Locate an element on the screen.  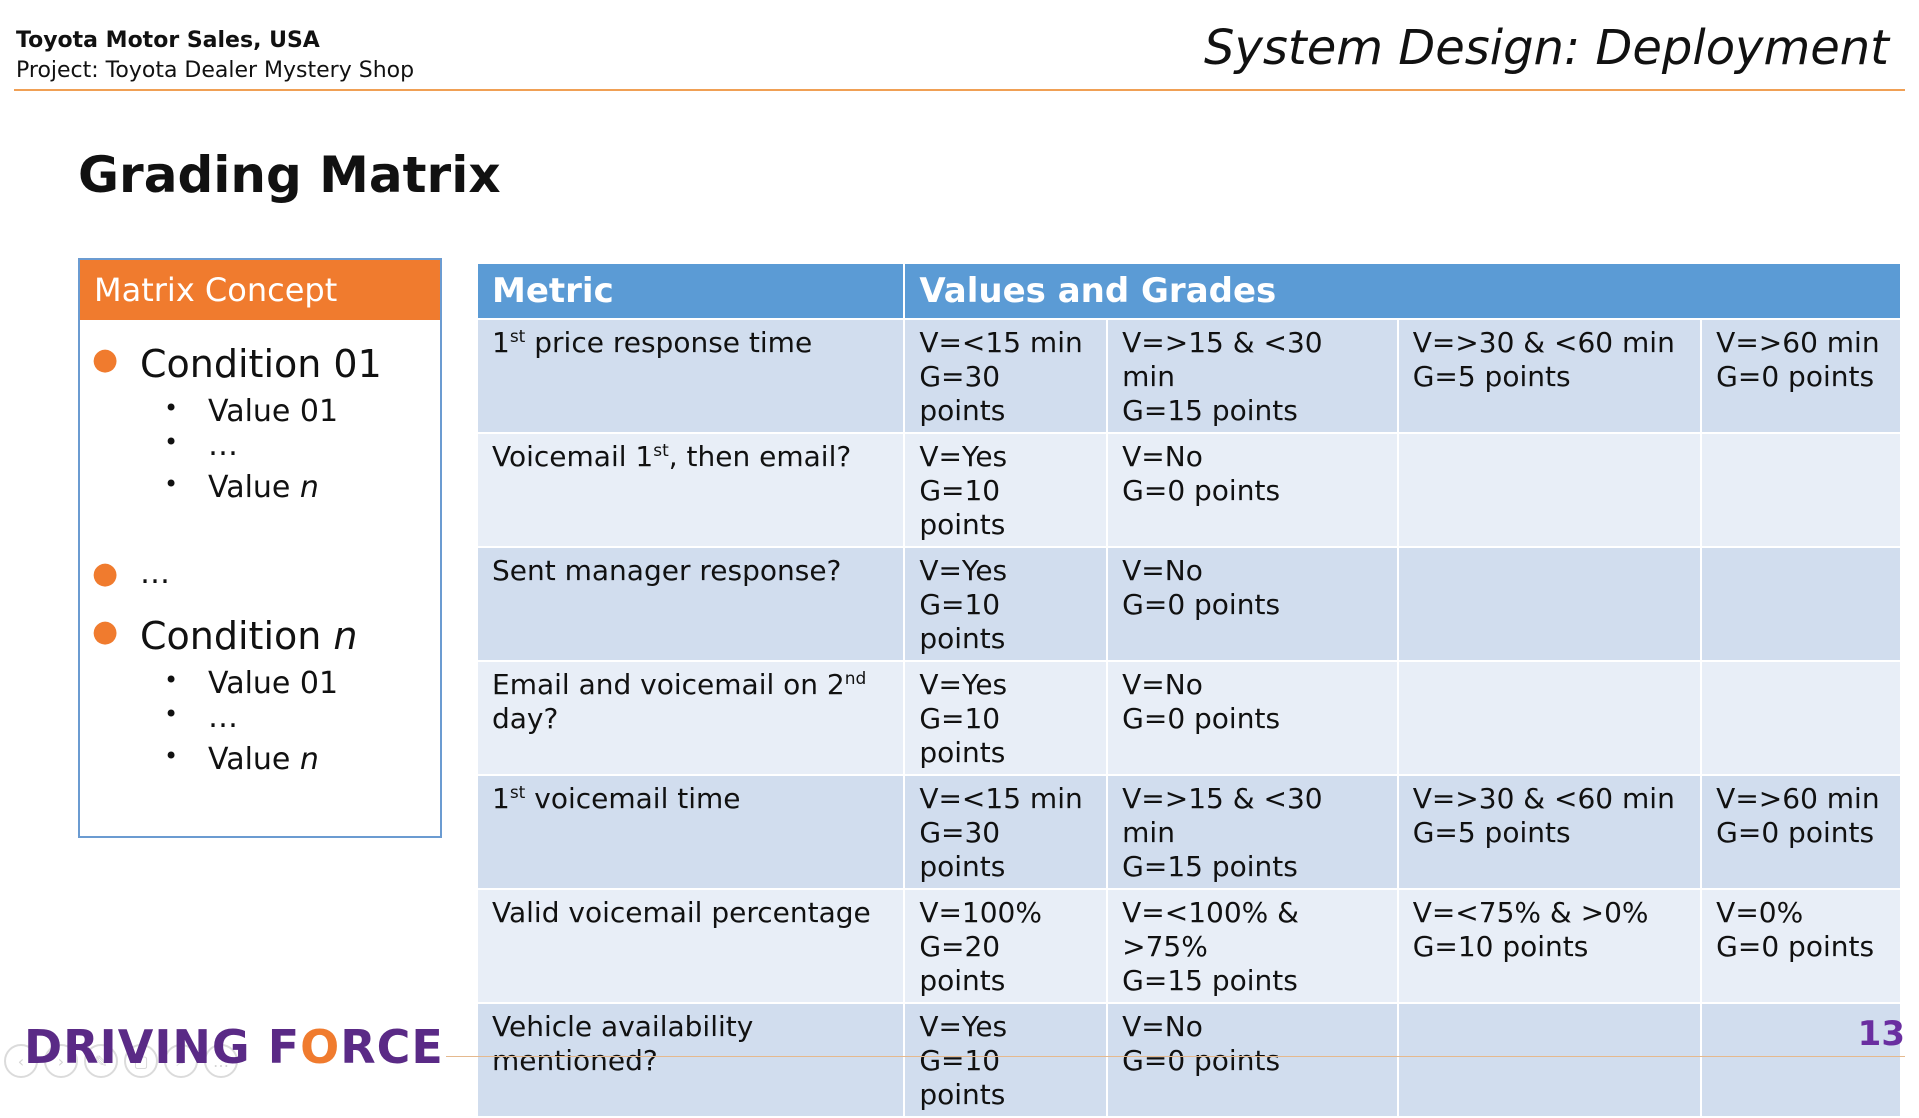
value-grade-cell: V=>15 & <30 min G=15 points is located at coordinates (1252, 832).